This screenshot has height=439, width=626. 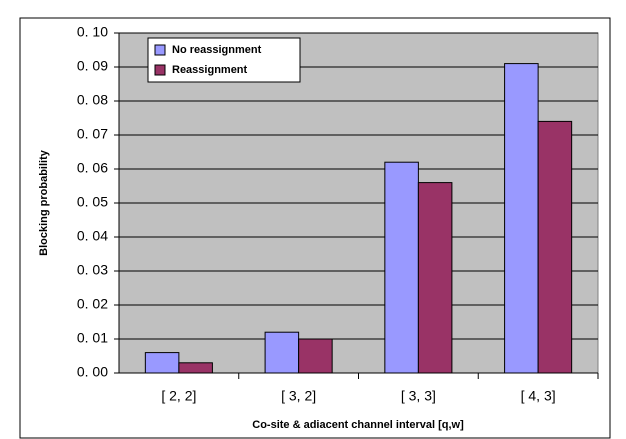 I want to click on y-tick-label: 0. 01, so click(x=92, y=338).